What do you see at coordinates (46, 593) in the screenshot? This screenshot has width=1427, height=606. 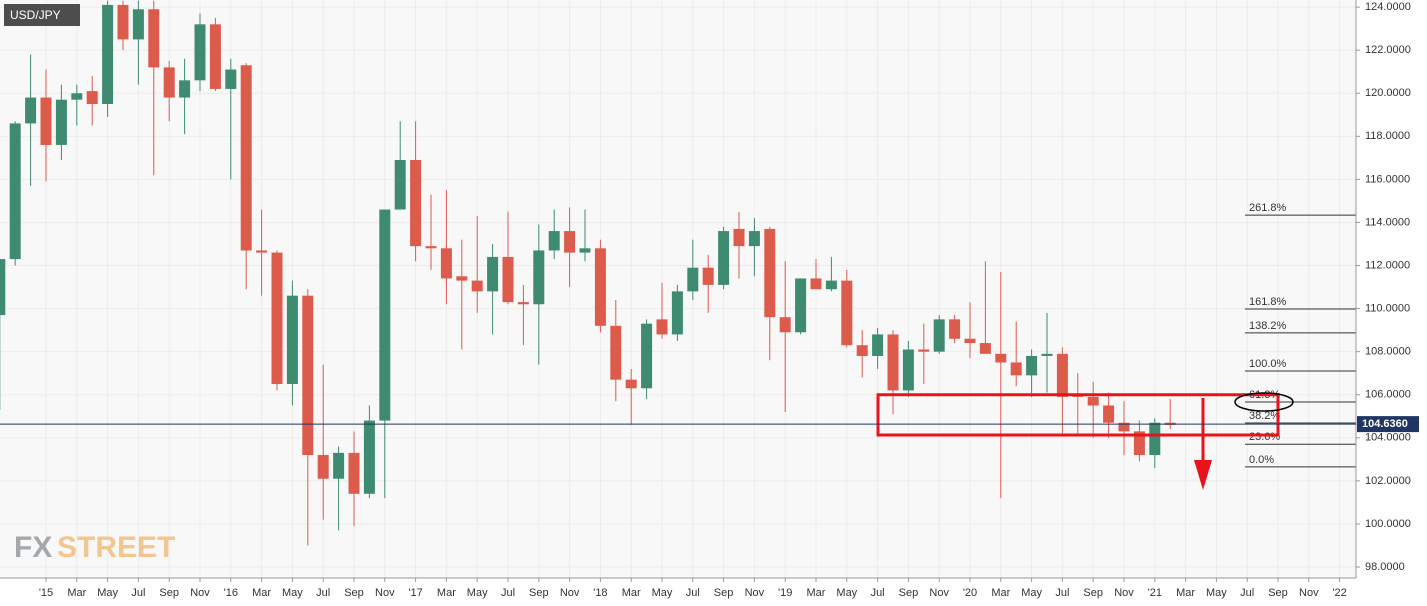 I see `x-tick-label: '15` at bounding box center [46, 593].